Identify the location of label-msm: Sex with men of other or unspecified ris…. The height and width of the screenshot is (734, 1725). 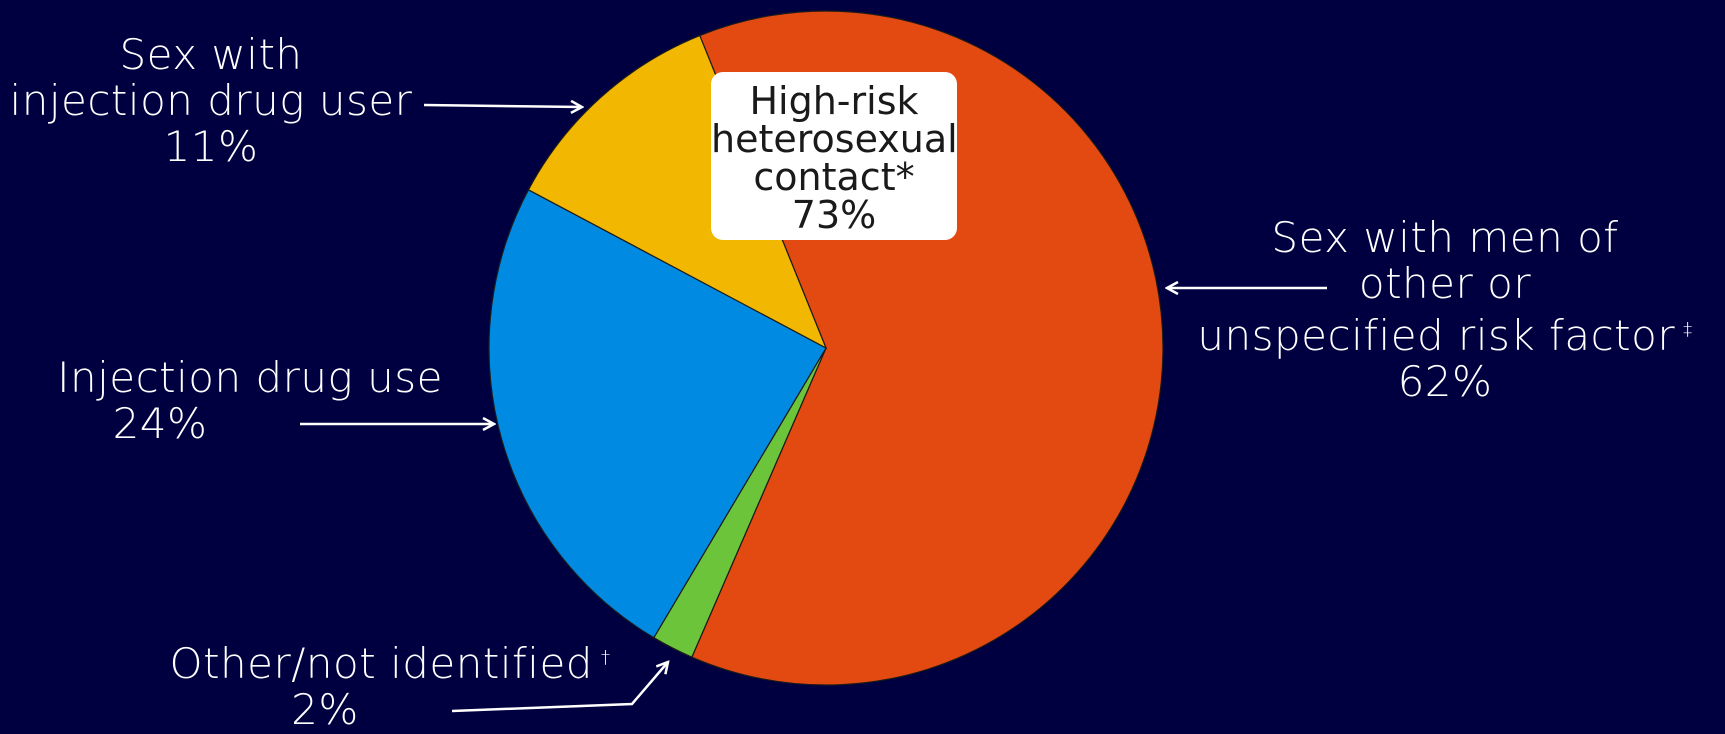
(1445, 310).